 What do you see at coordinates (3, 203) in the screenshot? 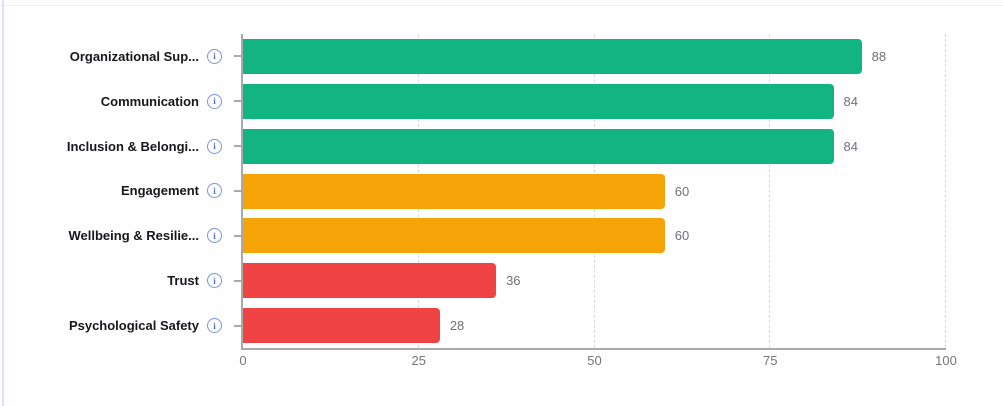
I see `left-divider` at bounding box center [3, 203].